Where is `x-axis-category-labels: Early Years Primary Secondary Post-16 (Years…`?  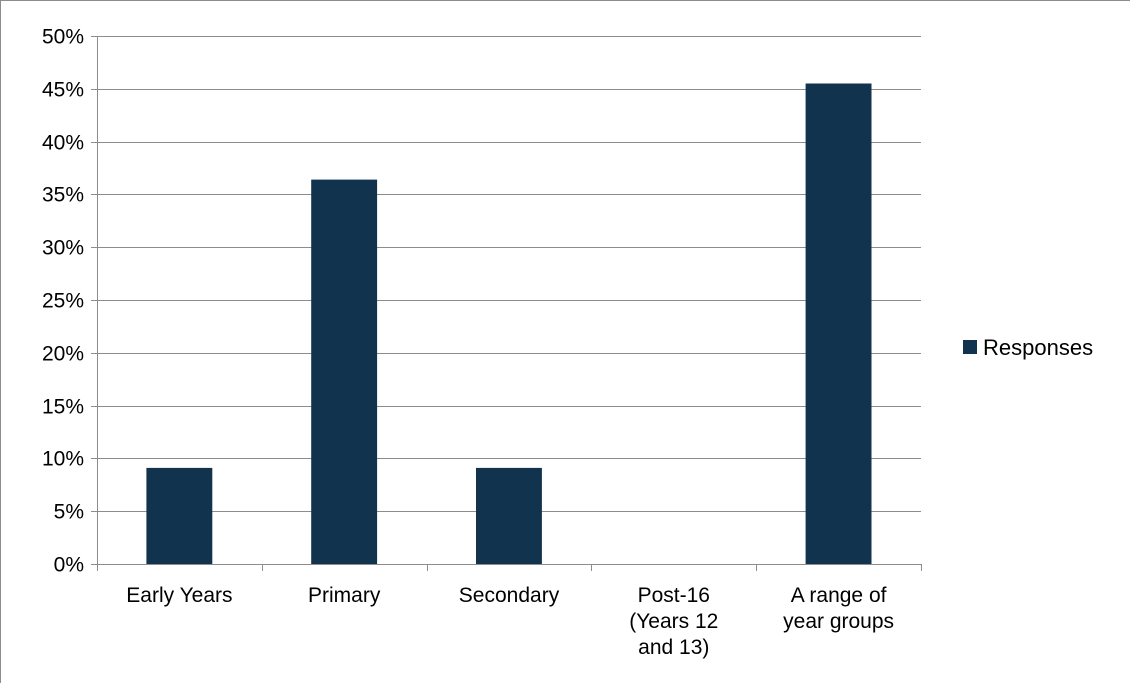
x-axis-category-labels: Early Years Primary Secondary Post-16 (Years… is located at coordinates (510, 621).